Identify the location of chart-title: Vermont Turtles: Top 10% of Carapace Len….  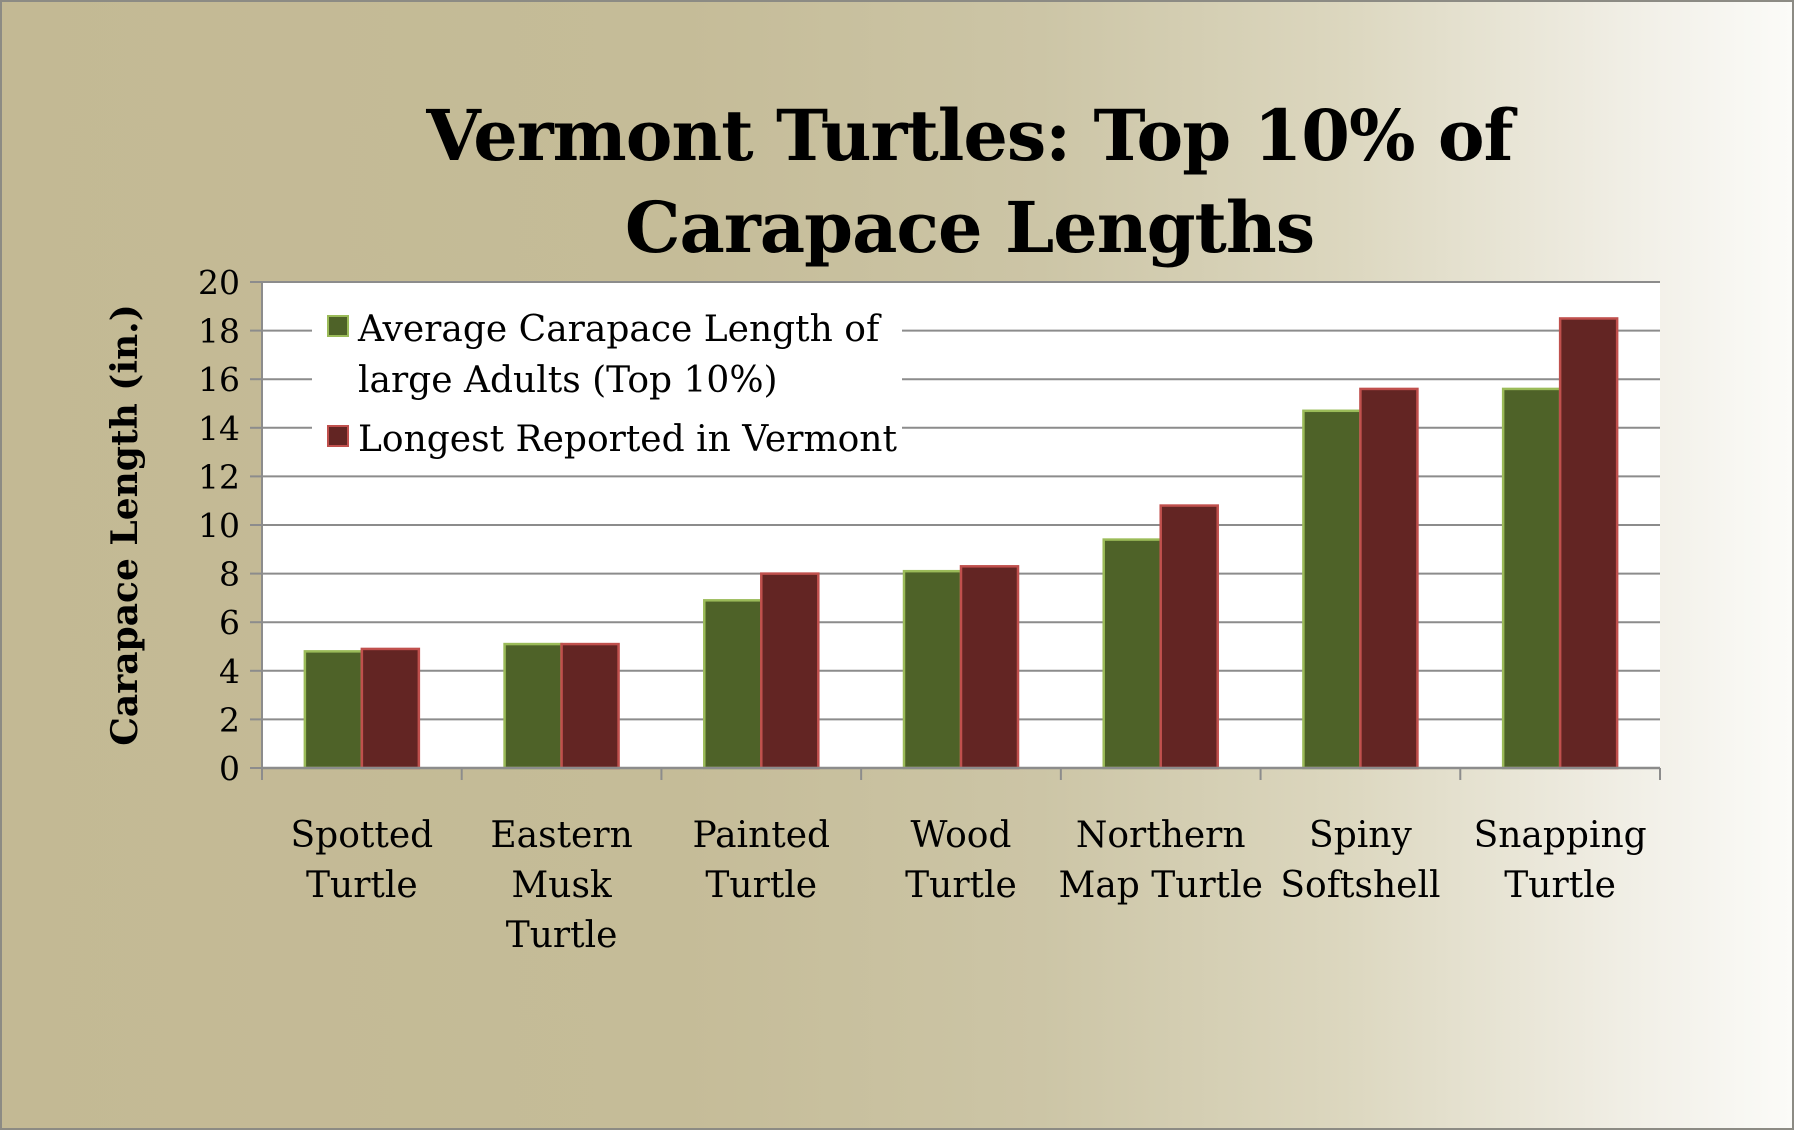
(969, 181).